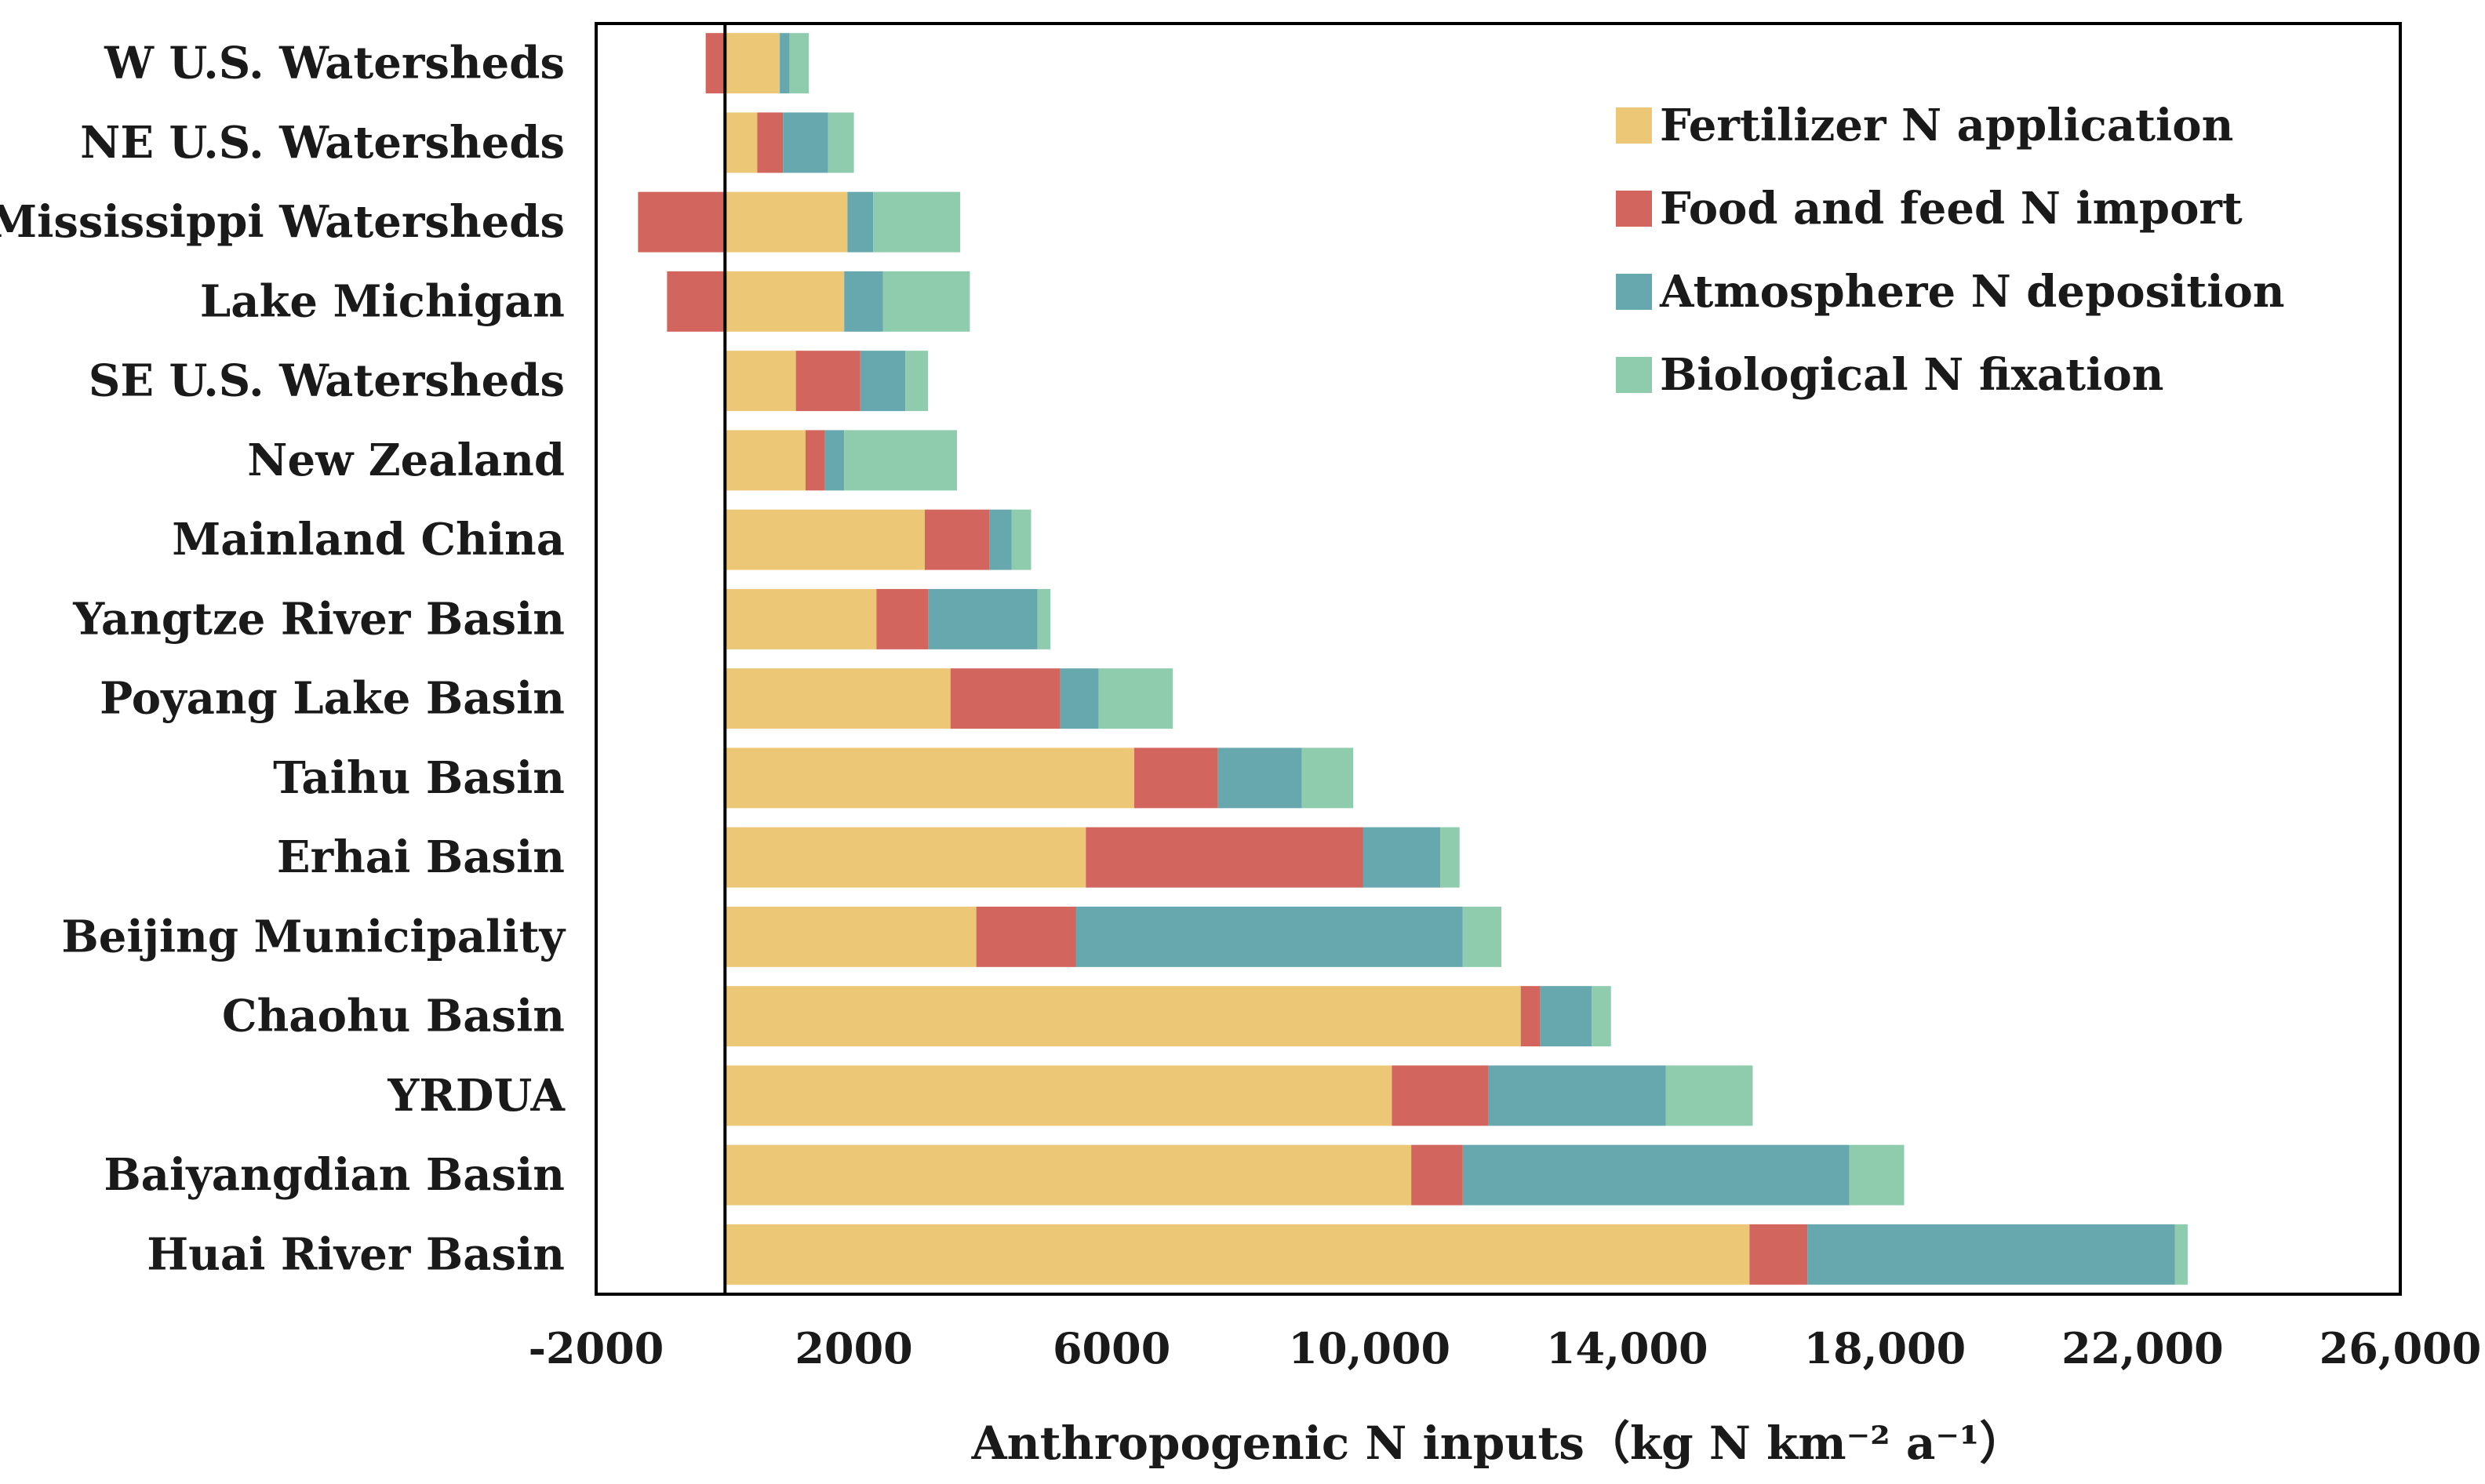  What do you see at coordinates (1044, 618) in the screenshot?
I see `bar-yangtze-river-basin-biological-n-fixation` at bounding box center [1044, 618].